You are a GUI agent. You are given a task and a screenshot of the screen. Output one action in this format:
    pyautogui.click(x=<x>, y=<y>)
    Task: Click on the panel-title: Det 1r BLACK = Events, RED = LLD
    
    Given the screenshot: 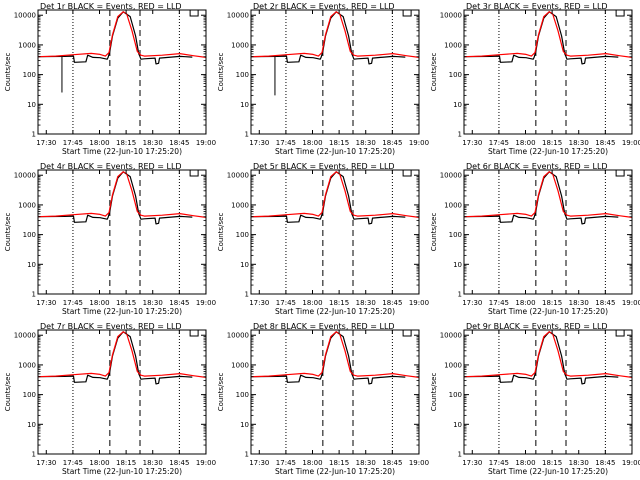 What is the action you would take?
    pyautogui.click(x=111, y=6)
    